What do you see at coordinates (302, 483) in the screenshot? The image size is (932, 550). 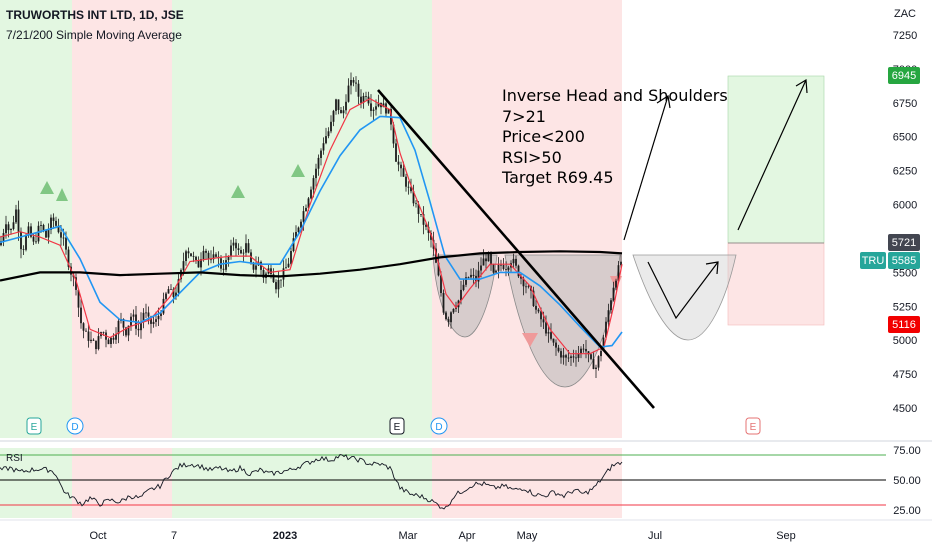 I see `rsi-green-zone` at bounding box center [302, 483].